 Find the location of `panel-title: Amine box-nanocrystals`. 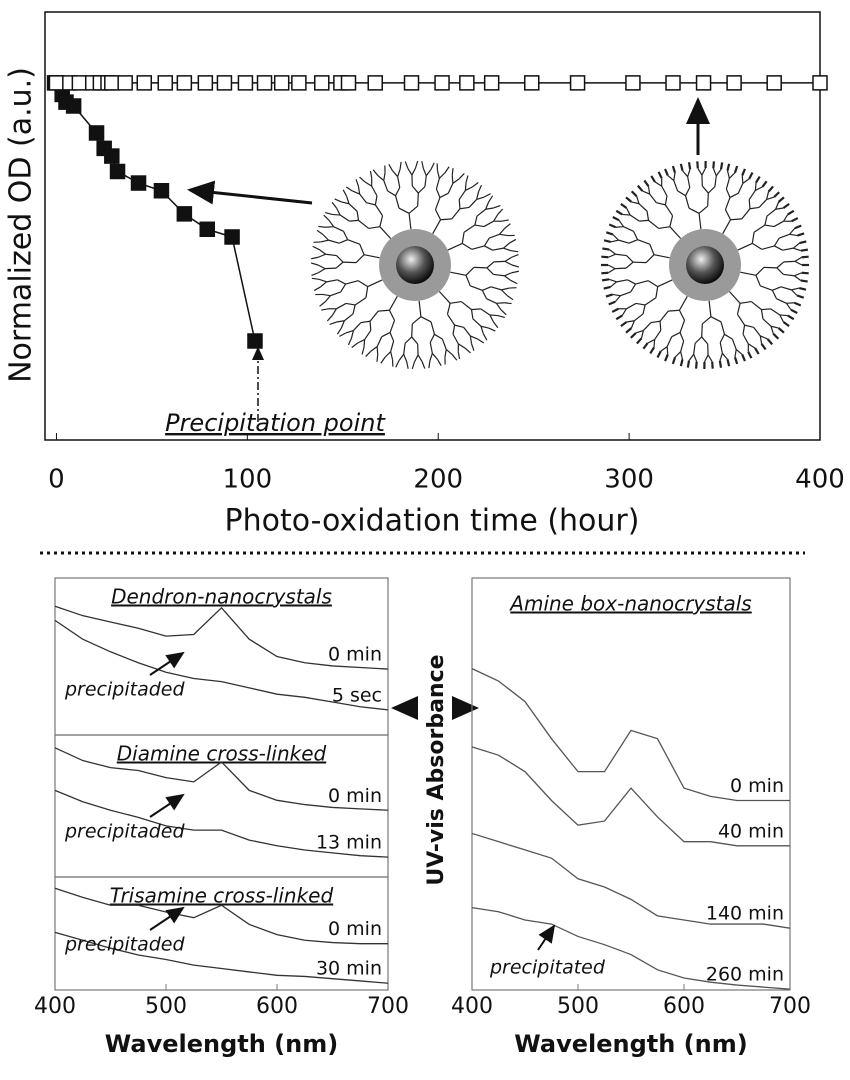

panel-title: Amine box-nanocrystals is located at coordinates (629, 604).